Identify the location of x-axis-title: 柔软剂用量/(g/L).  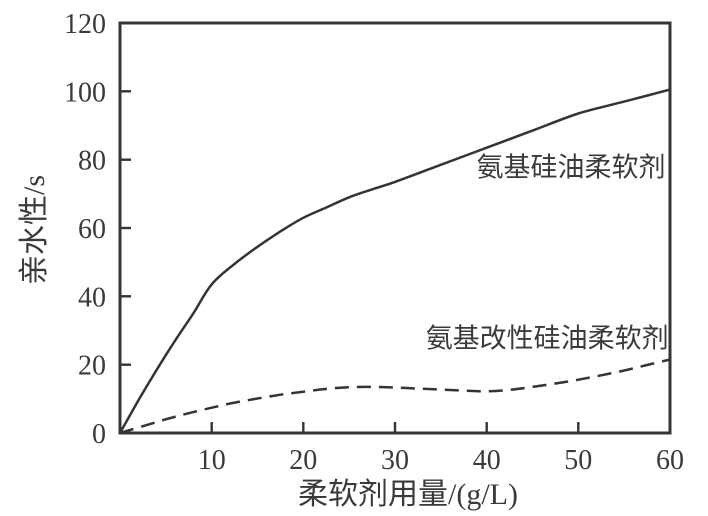
(408, 494).